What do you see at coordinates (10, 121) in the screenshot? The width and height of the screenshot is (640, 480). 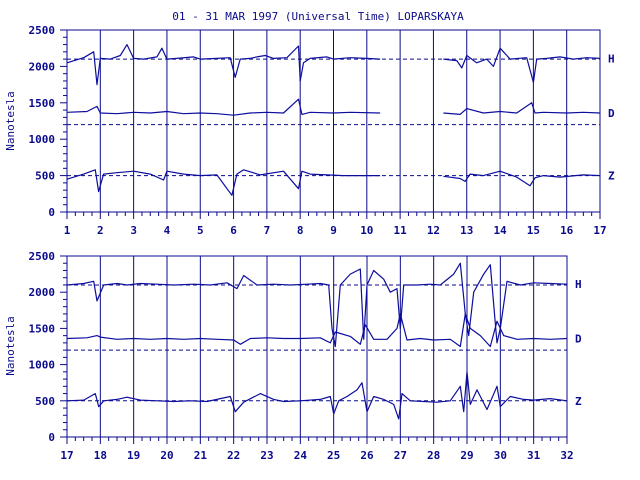 I see `panel-top-y-axis-label: Nanotesla` at bounding box center [10, 121].